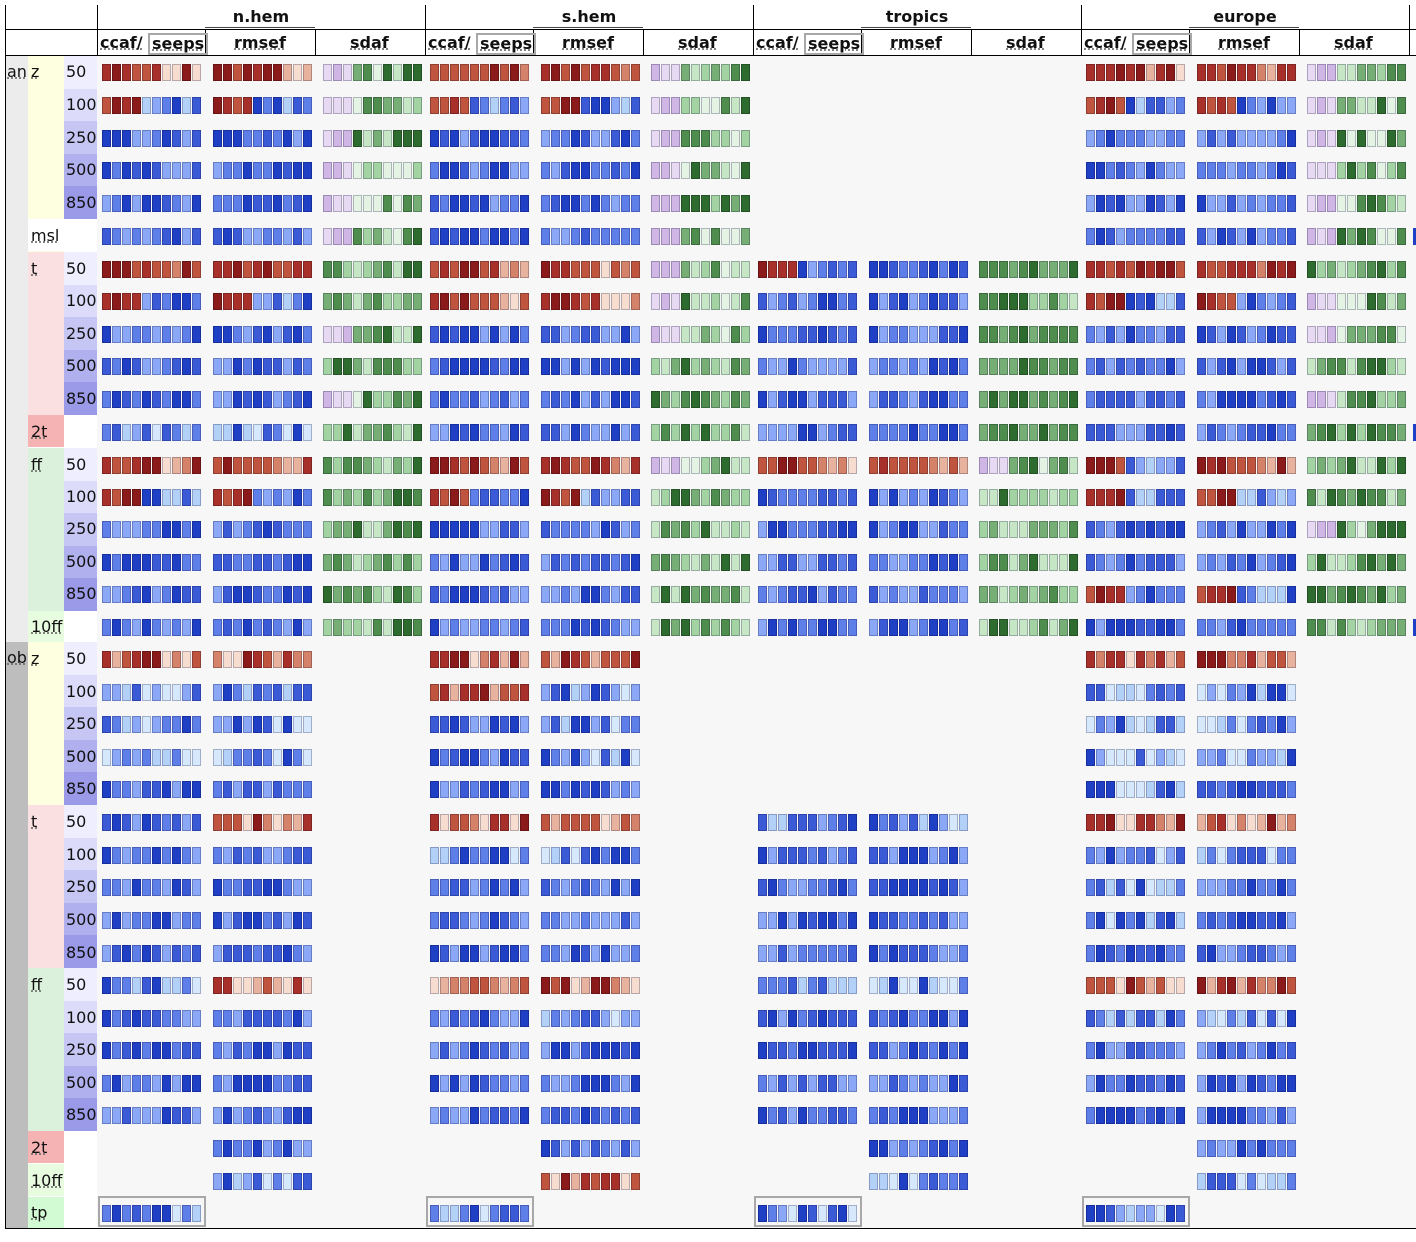 Image resolution: width=1416 pixels, height=1242 pixels. What do you see at coordinates (45, 235) in the screenshot?
I see `param-msl-label: msl` at bounding box center [45, 235].